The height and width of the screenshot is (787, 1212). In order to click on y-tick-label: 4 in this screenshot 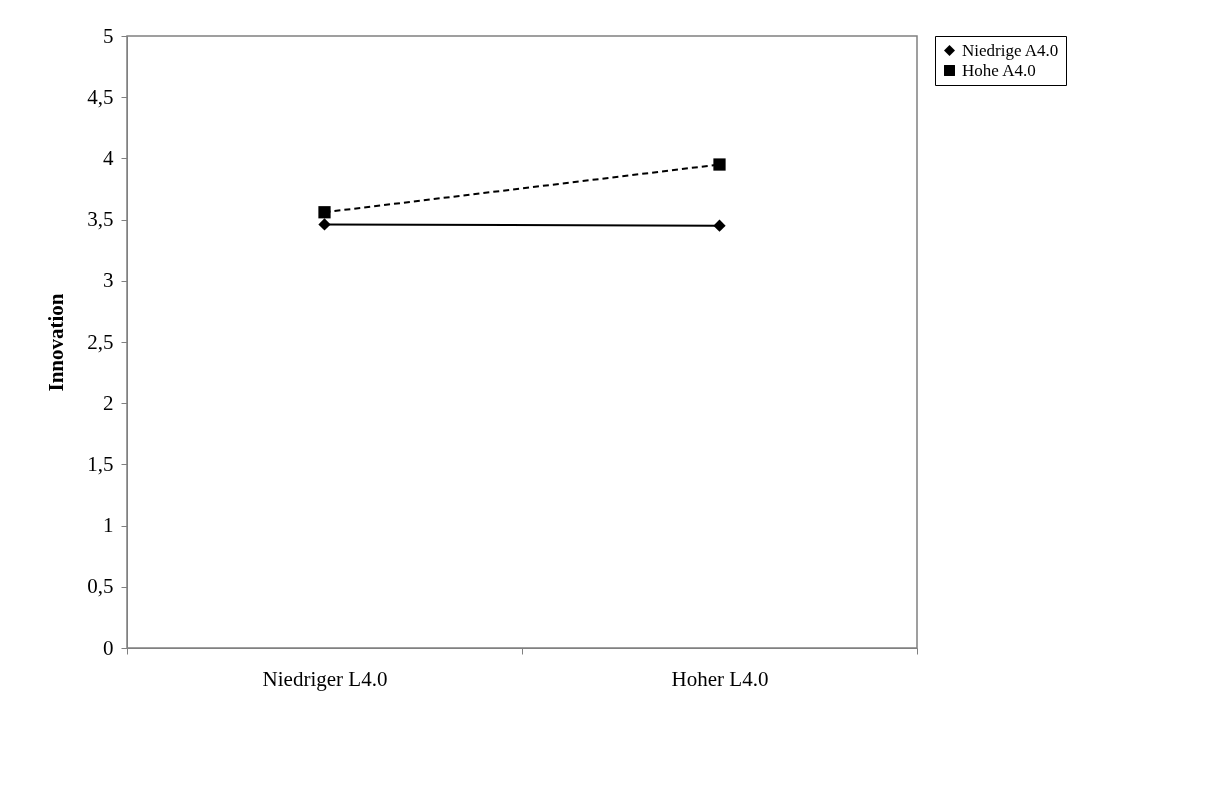, I will do `click(108, 157)`.